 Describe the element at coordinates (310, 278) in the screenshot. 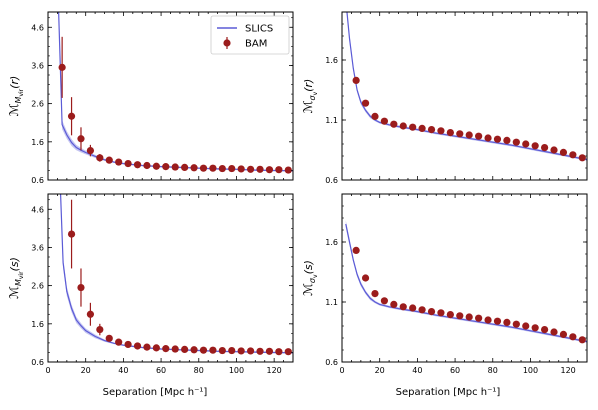

I see `y-axis-label: ℳσv(s)` at that location.